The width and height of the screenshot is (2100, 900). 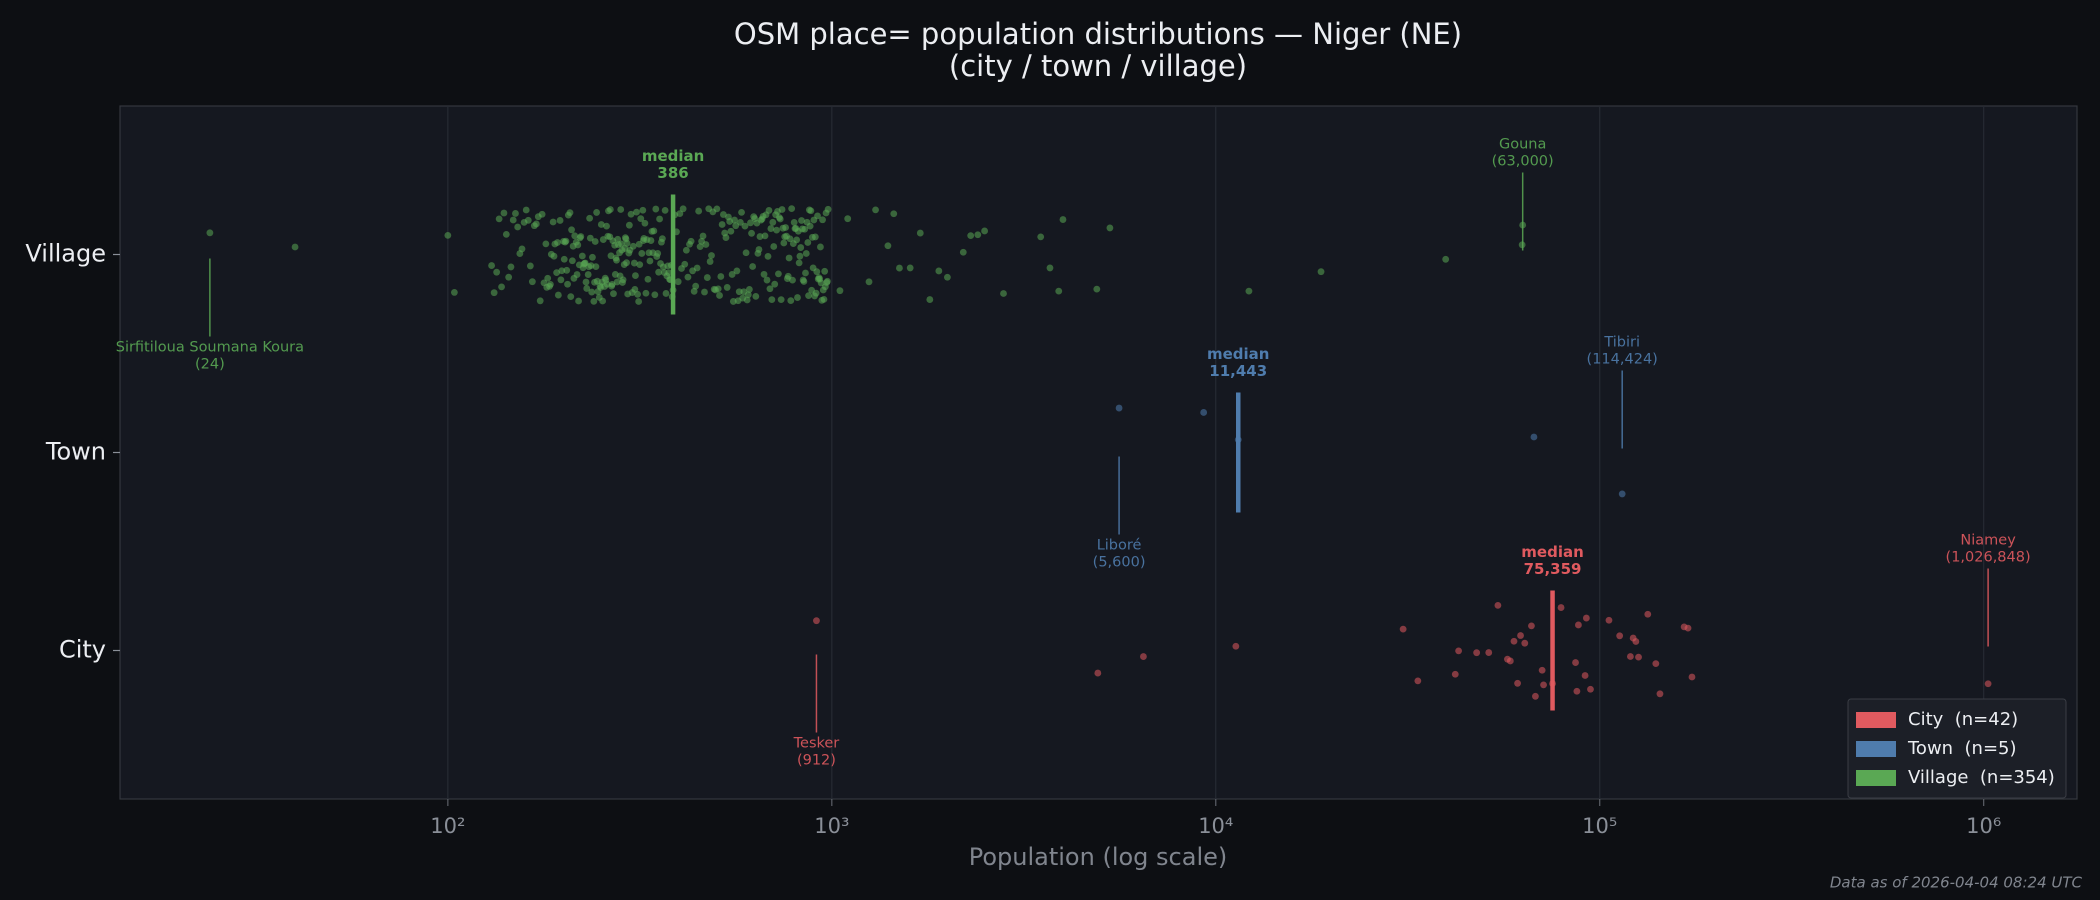 What do you see at coordinates (1962, 748) in the screenshot?
I see `legend-label: Town (n=5)` at bounding box center [1962, 748].